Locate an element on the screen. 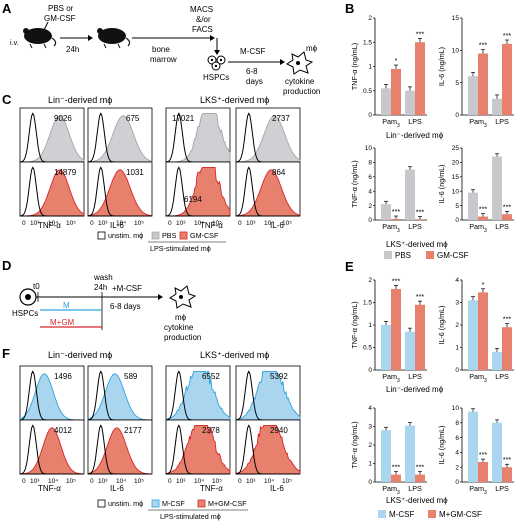  d-24h-label: 24h is located at coordinates (100, 287).